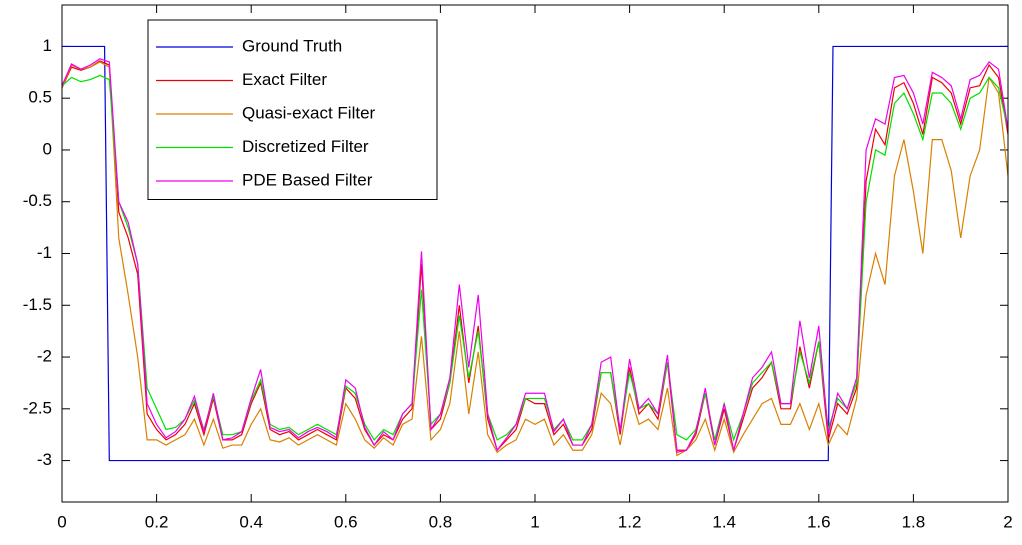  Describe the element at coordinates (305, 146) in the screenshot. I see `legend-label: Discretized Filter` at that location.